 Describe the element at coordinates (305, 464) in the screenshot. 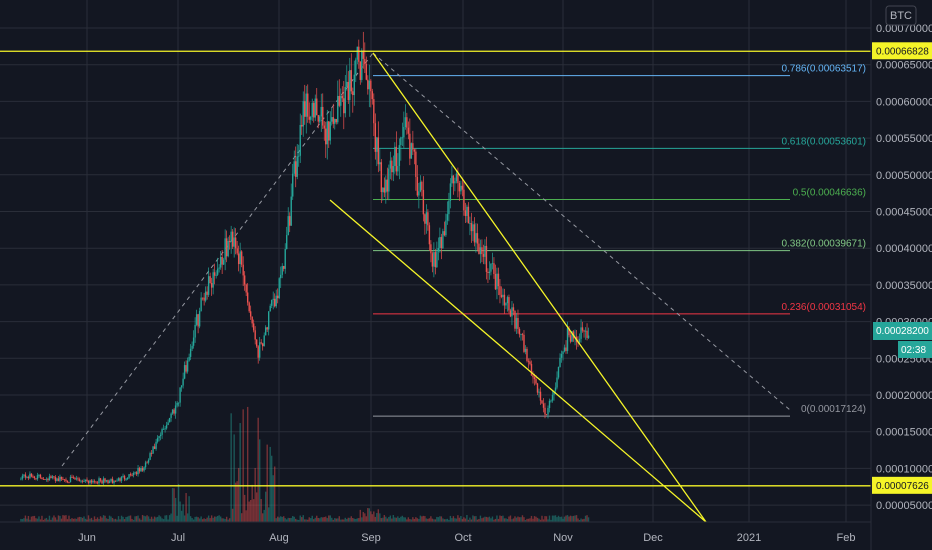

I see `volume-bars` at that location.